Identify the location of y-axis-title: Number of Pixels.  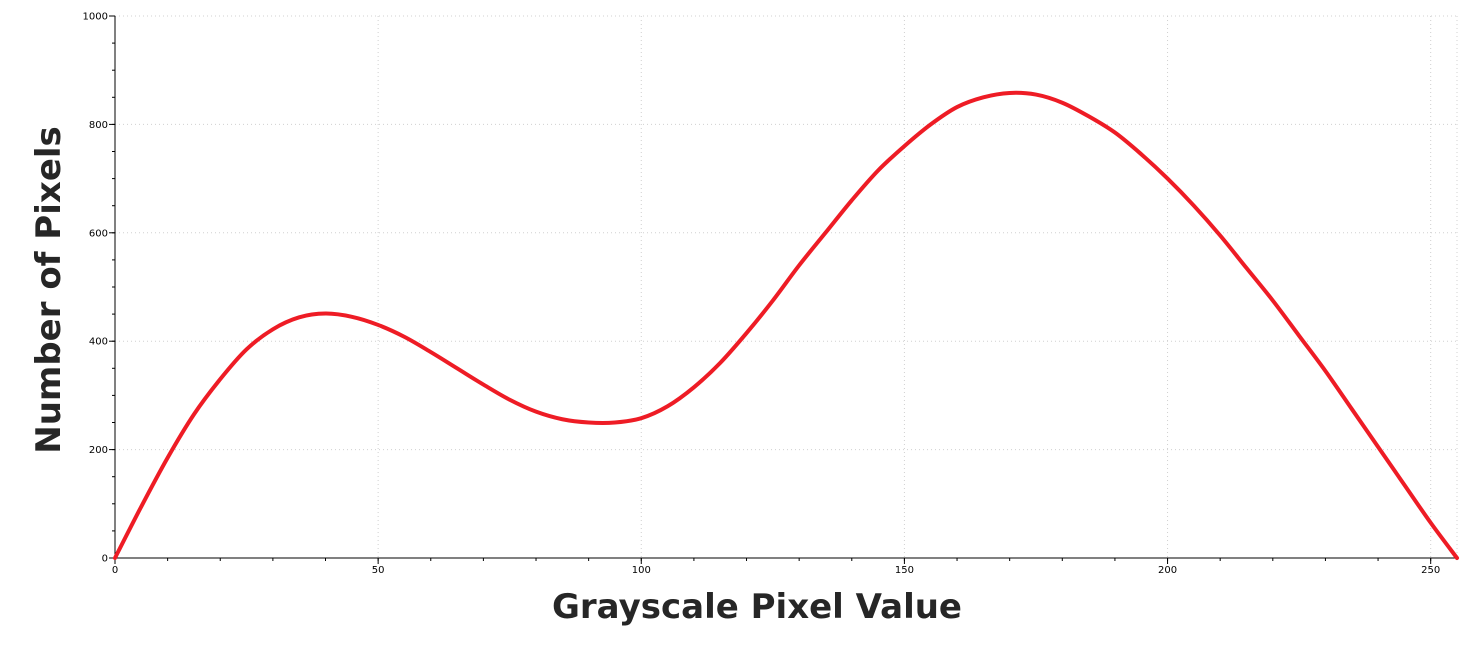
(49, 290).